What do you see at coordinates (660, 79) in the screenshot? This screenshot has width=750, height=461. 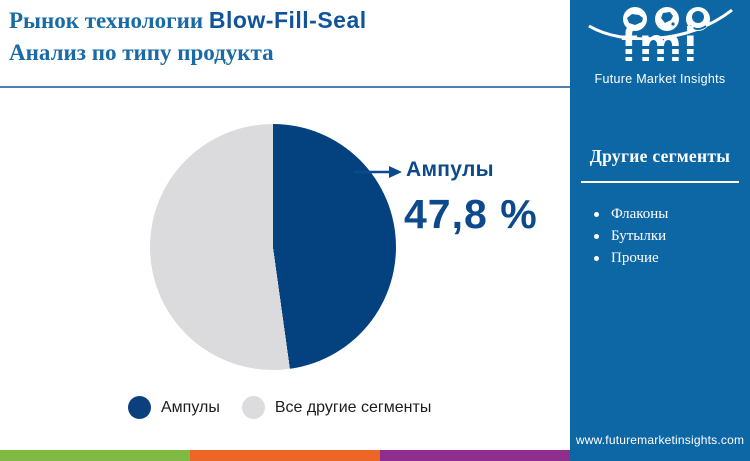 I see `logo-tagline: Future Market Insights` at bounding box center [660, 79].